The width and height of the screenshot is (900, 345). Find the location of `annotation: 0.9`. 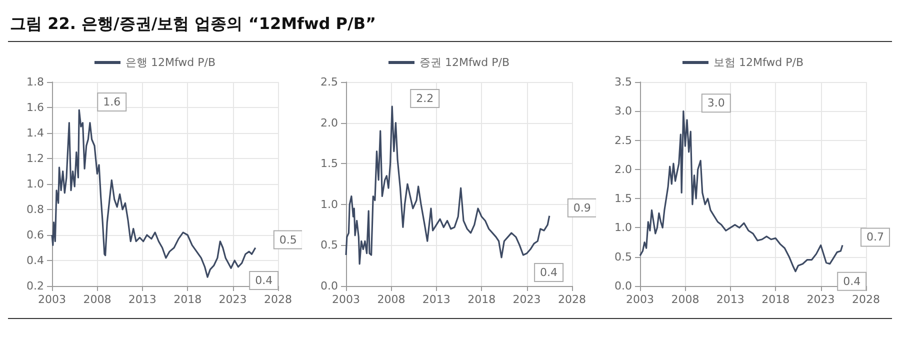

annotation: 0.9 is located at coordinates (582, 207).